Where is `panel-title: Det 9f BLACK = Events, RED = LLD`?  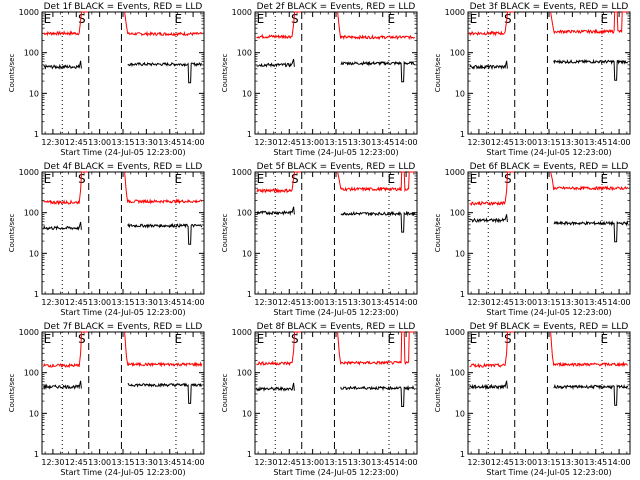
panel-title: Det 9f BLACK = Events, RED = LLD is located at coordinates (549, 327).